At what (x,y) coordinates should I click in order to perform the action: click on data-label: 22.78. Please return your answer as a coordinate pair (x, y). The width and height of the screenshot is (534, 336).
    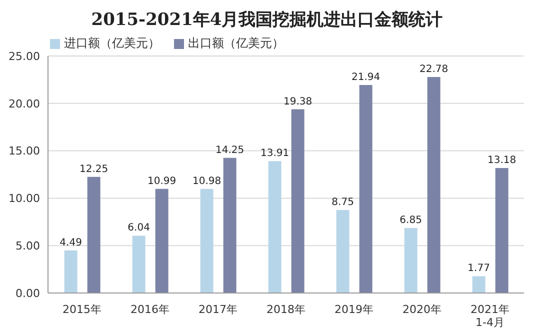
    Looking at the image, I should click on (434, 70).